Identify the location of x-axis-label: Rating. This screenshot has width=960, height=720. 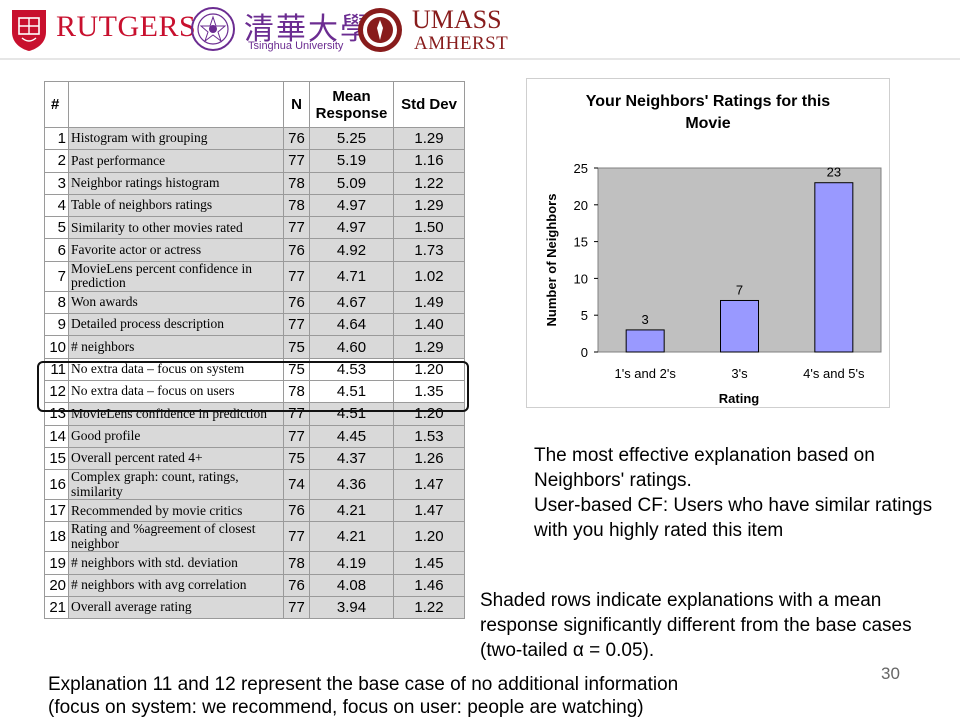
(739, 398).